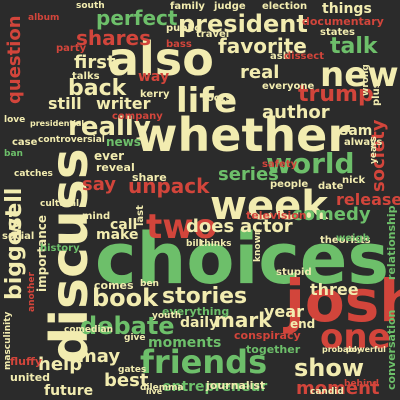 The image size is (400, 400). What do you see at coordinates (391, 349) in the screenshot?
I see `word-conversation: conversation` at bounding box center [391, 349].